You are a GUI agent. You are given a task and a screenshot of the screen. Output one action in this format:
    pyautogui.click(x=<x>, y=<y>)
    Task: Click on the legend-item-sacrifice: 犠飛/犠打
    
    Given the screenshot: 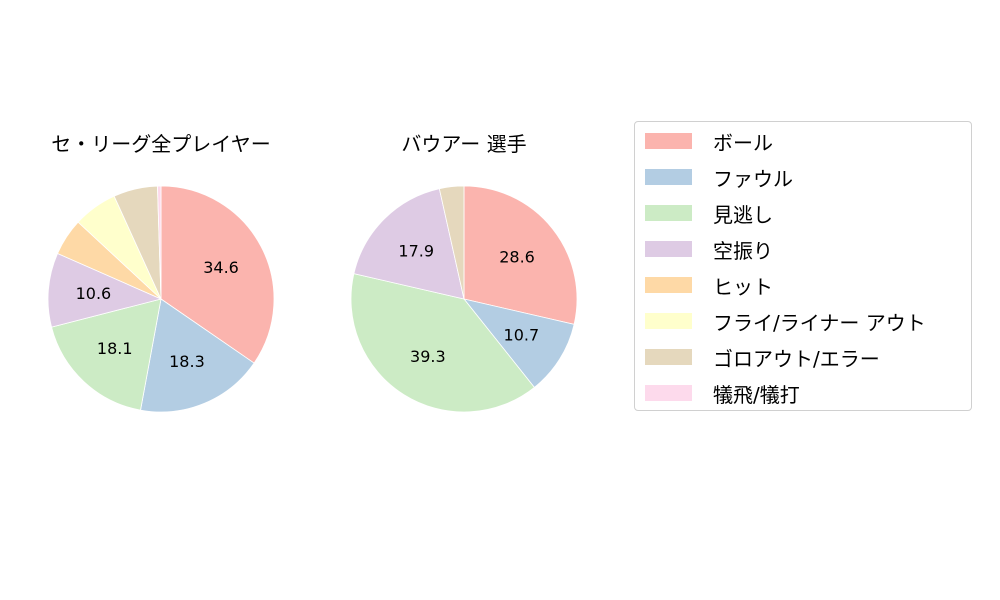 What is the action you would take?
    pyautogui.click(x=722, y=394)
    